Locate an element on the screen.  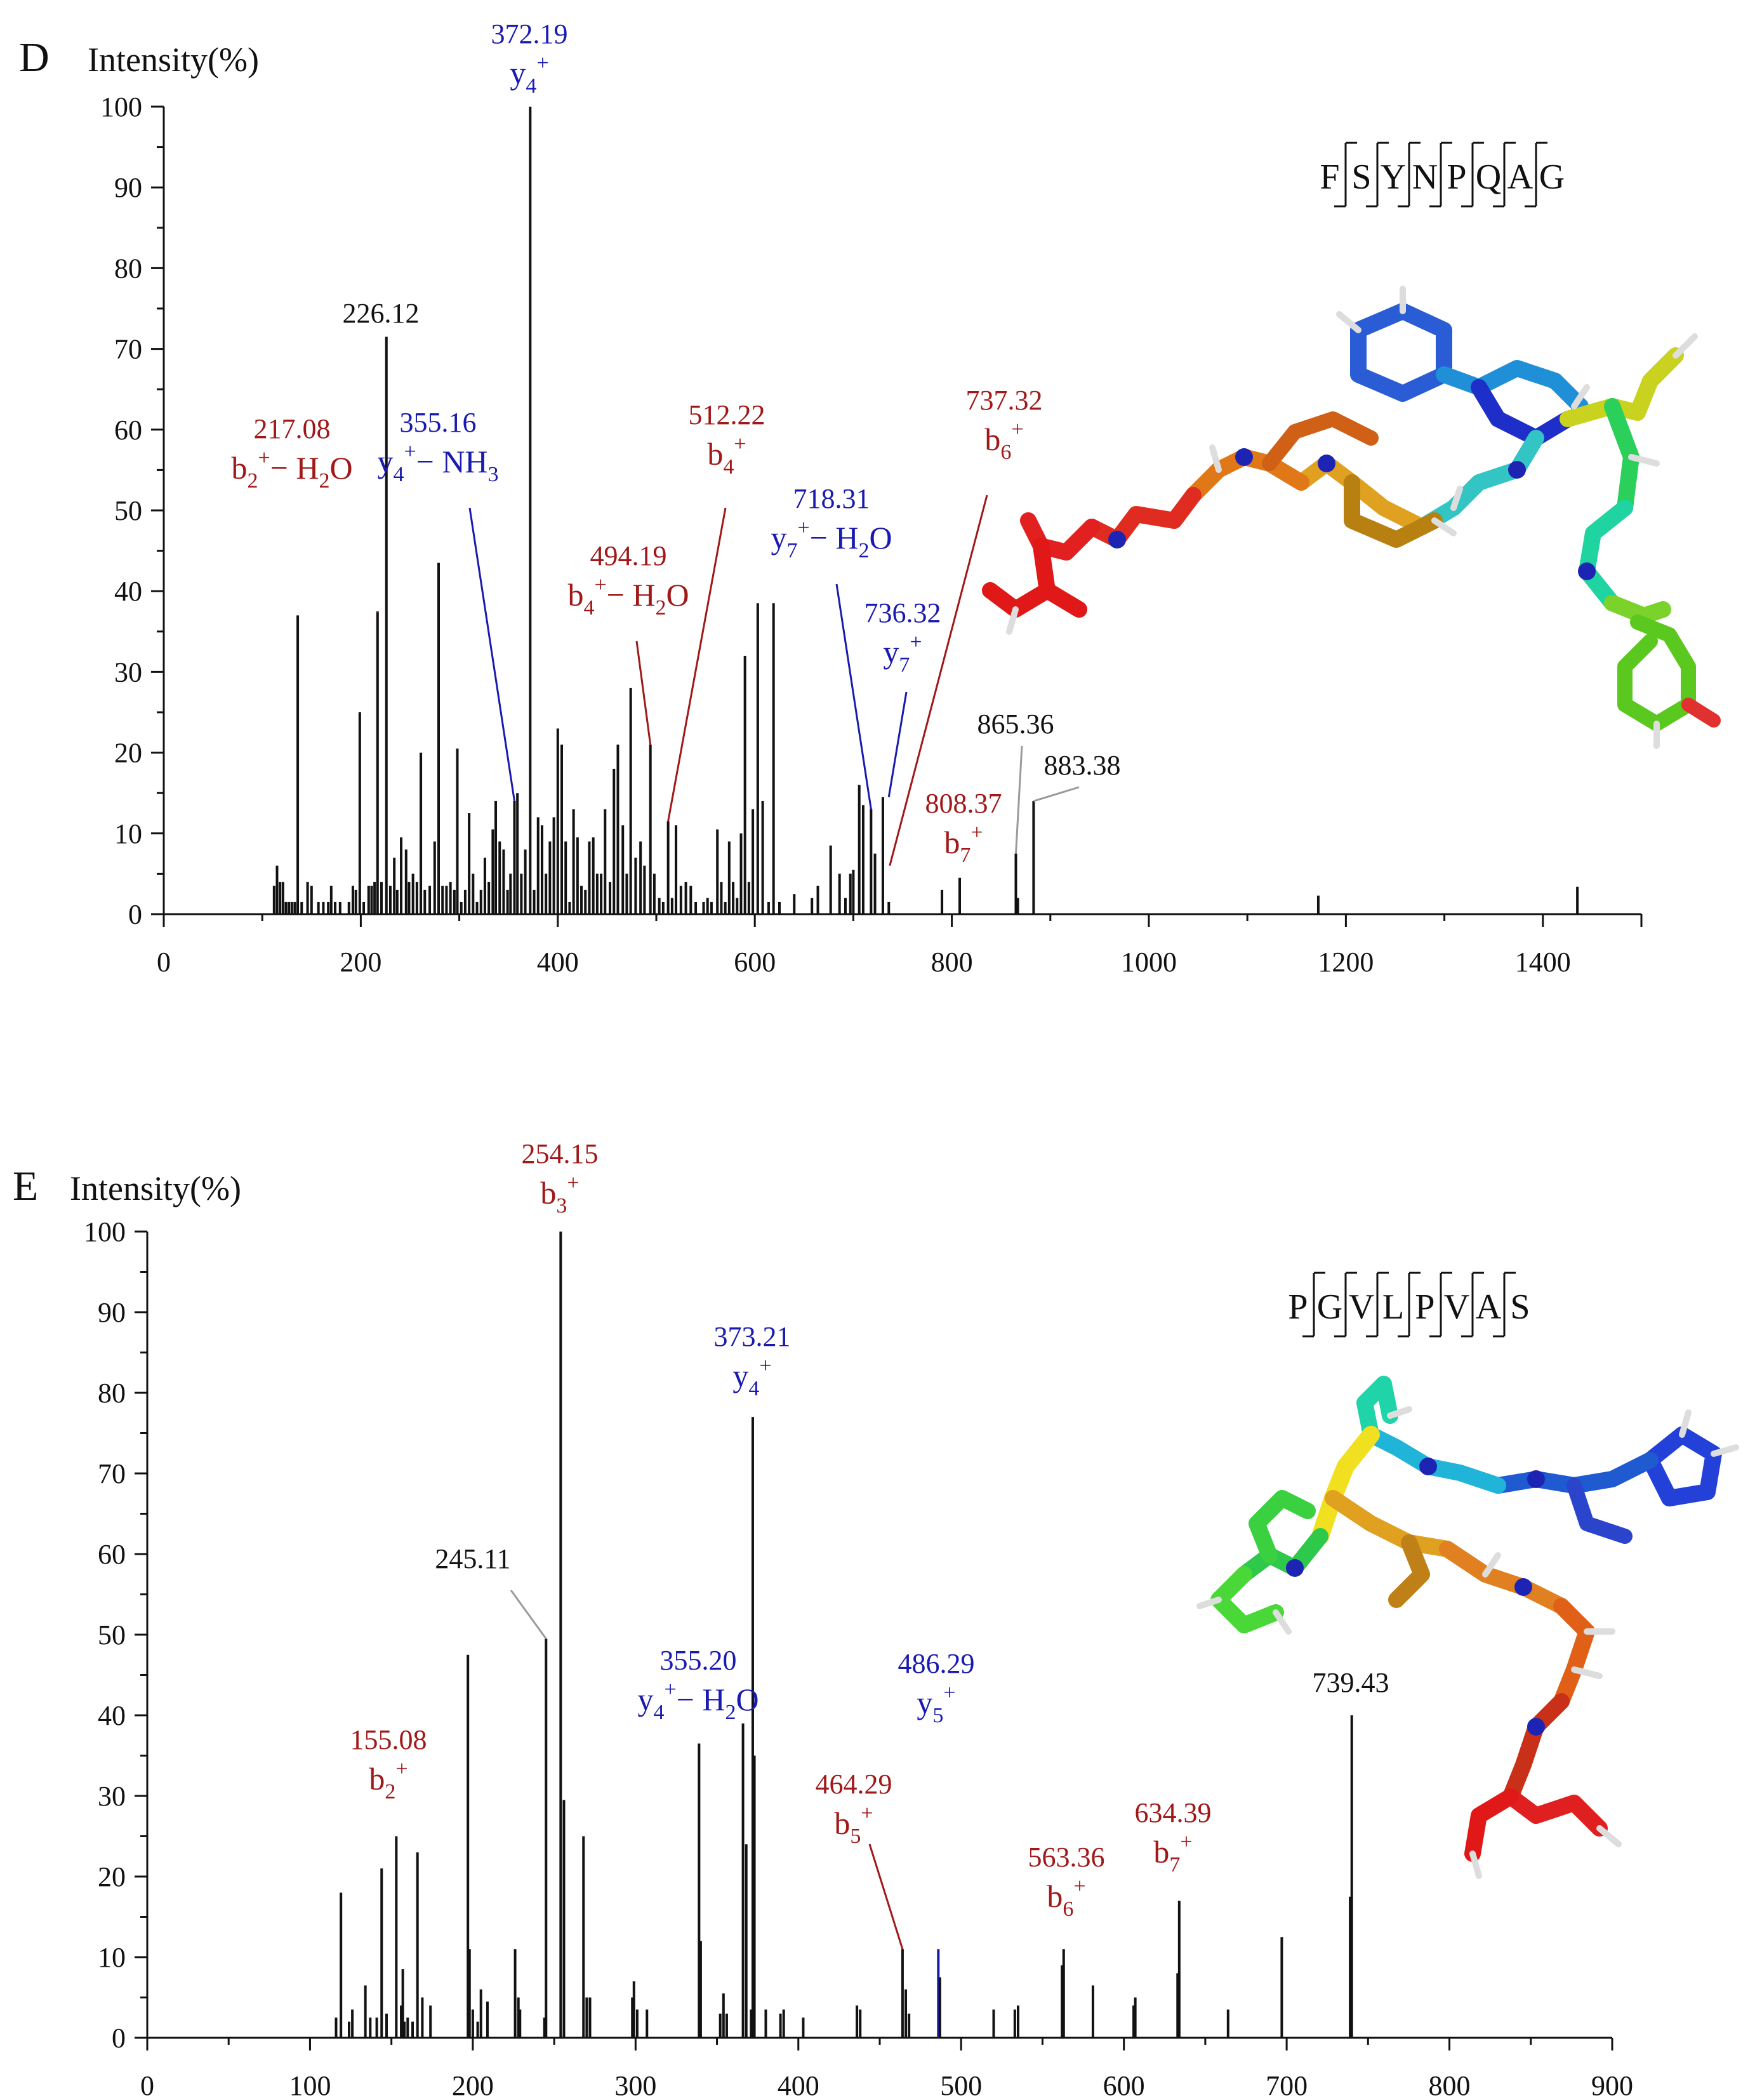
panel-e-sequence-residue: L is located at coordinates (1393, 1307).